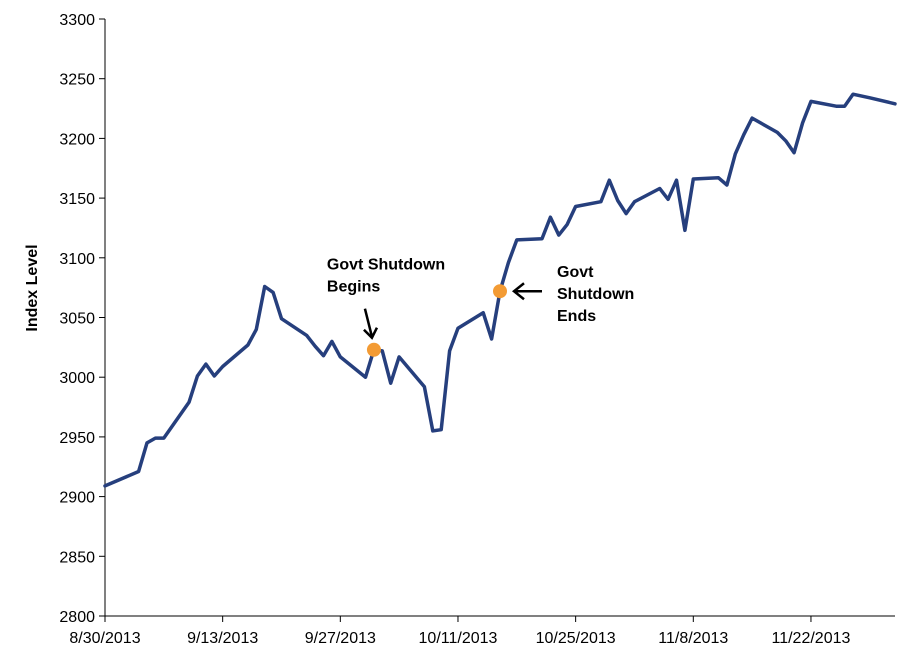 This screenshot has height=662, width=911. What do you see at coordinates (693, 638) in the screenshot?
I see `x-tick-label: 11/8/2013` at bounding box center [693, 638].